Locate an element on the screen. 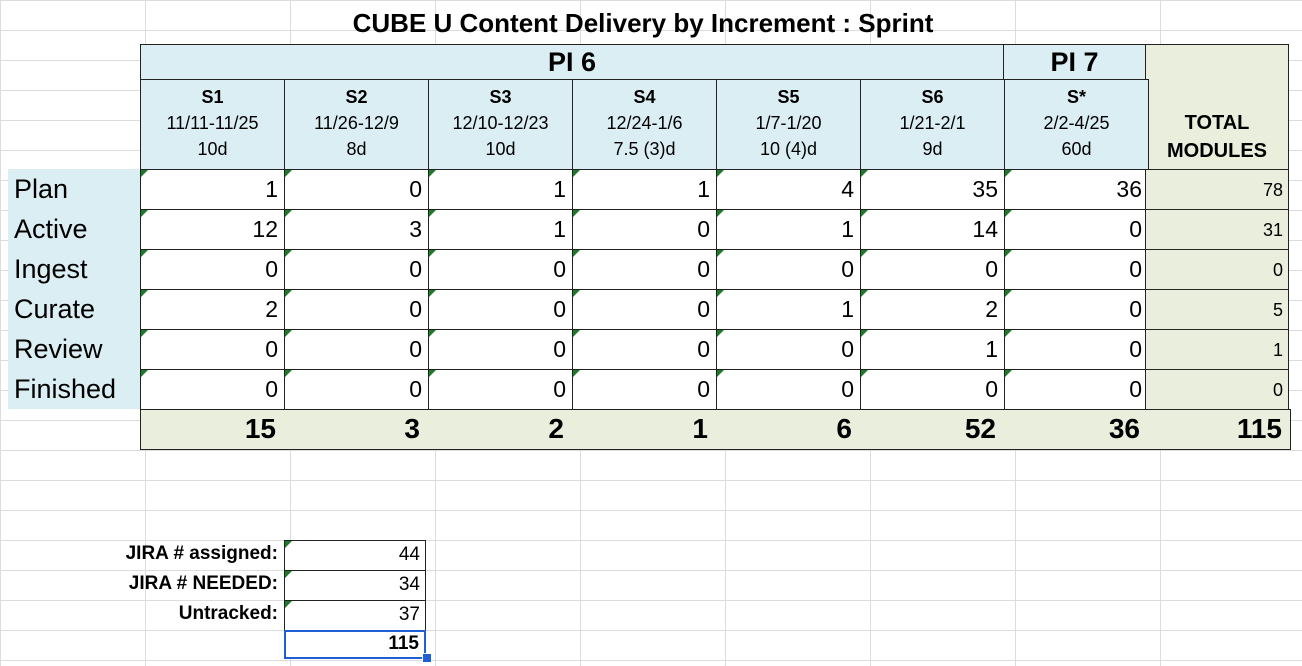  row-total-cell: 31 is located at coordinates (1217, 229).